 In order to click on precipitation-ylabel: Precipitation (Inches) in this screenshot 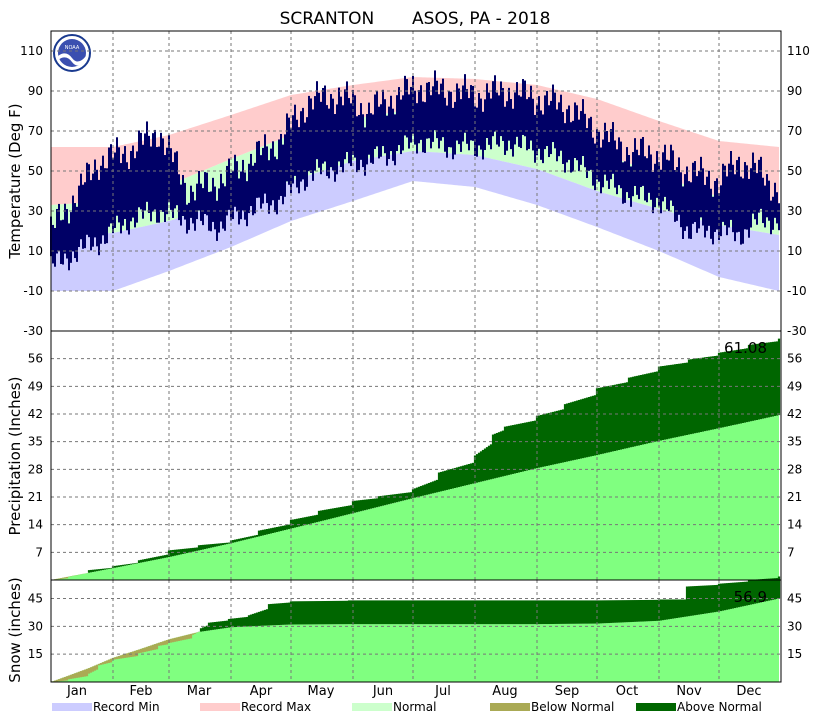, I will do `click(15, 456)`.